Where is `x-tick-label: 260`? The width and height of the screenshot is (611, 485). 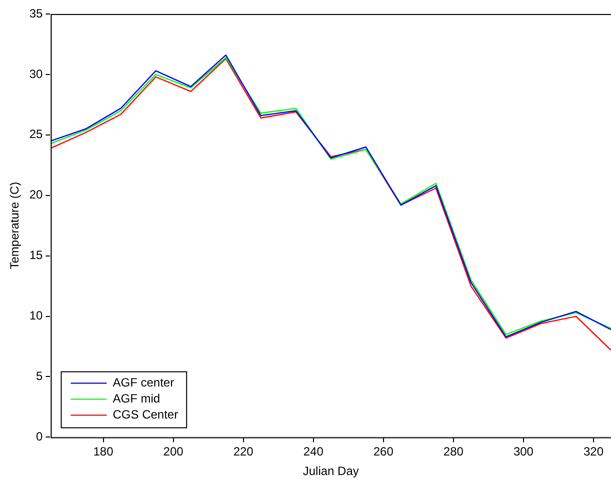 x-tick-label: 260 is located at coordinates (383, 451).